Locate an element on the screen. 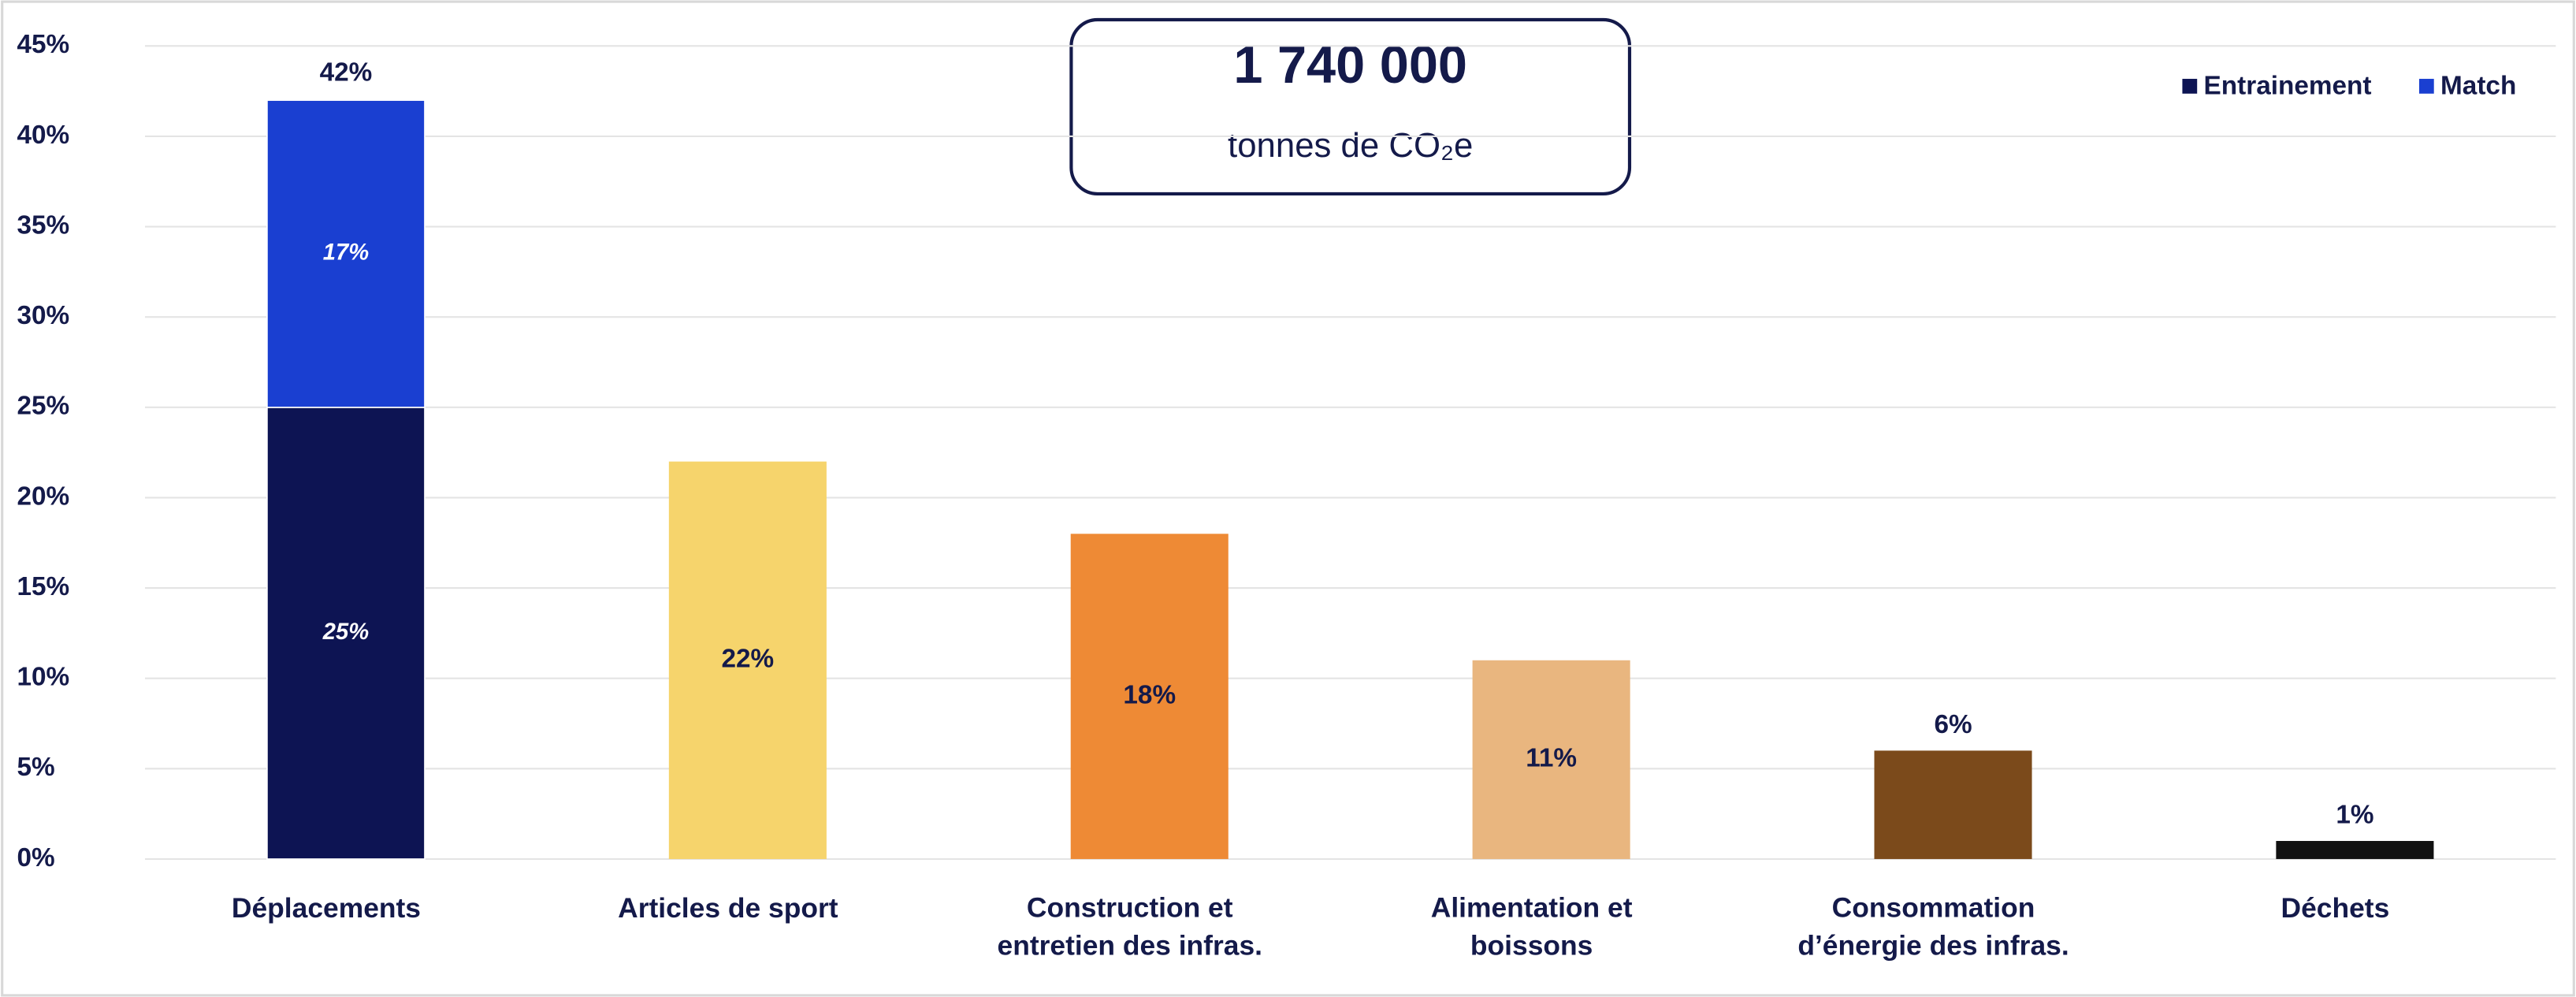 The image size is (2576, 997). value-label: 11% is located at coordinates (1551, 758).